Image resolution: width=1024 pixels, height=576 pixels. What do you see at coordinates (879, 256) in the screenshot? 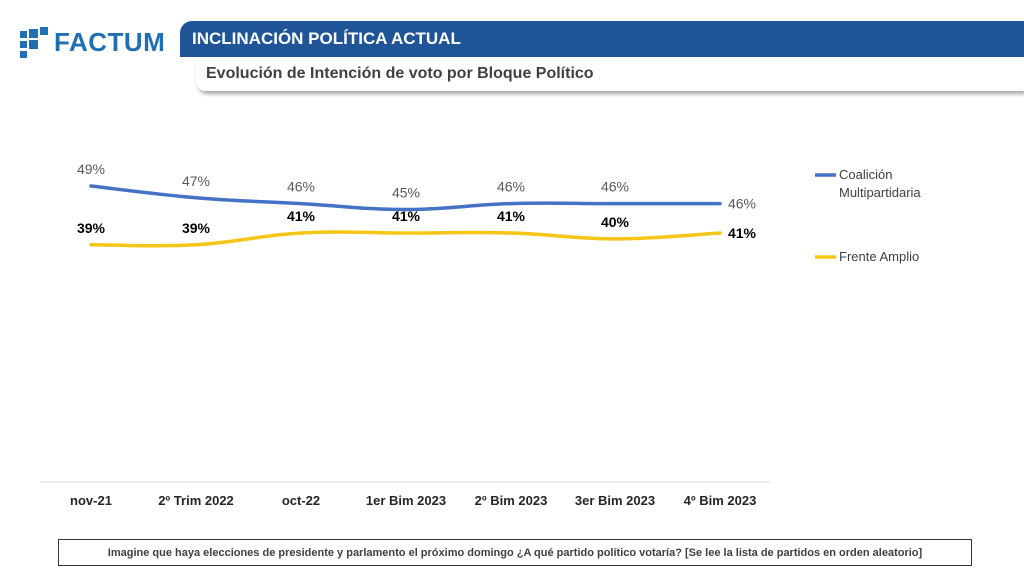
I see `legend-label: Frente Amplio` at bounding box center [879, 256].